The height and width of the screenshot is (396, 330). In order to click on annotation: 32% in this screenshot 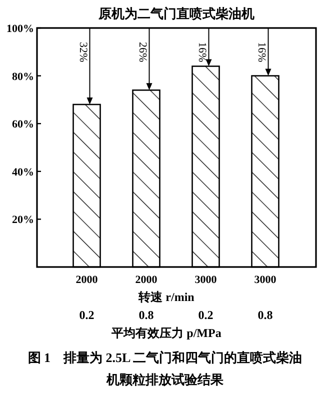, I will do `click(82, 52)`.